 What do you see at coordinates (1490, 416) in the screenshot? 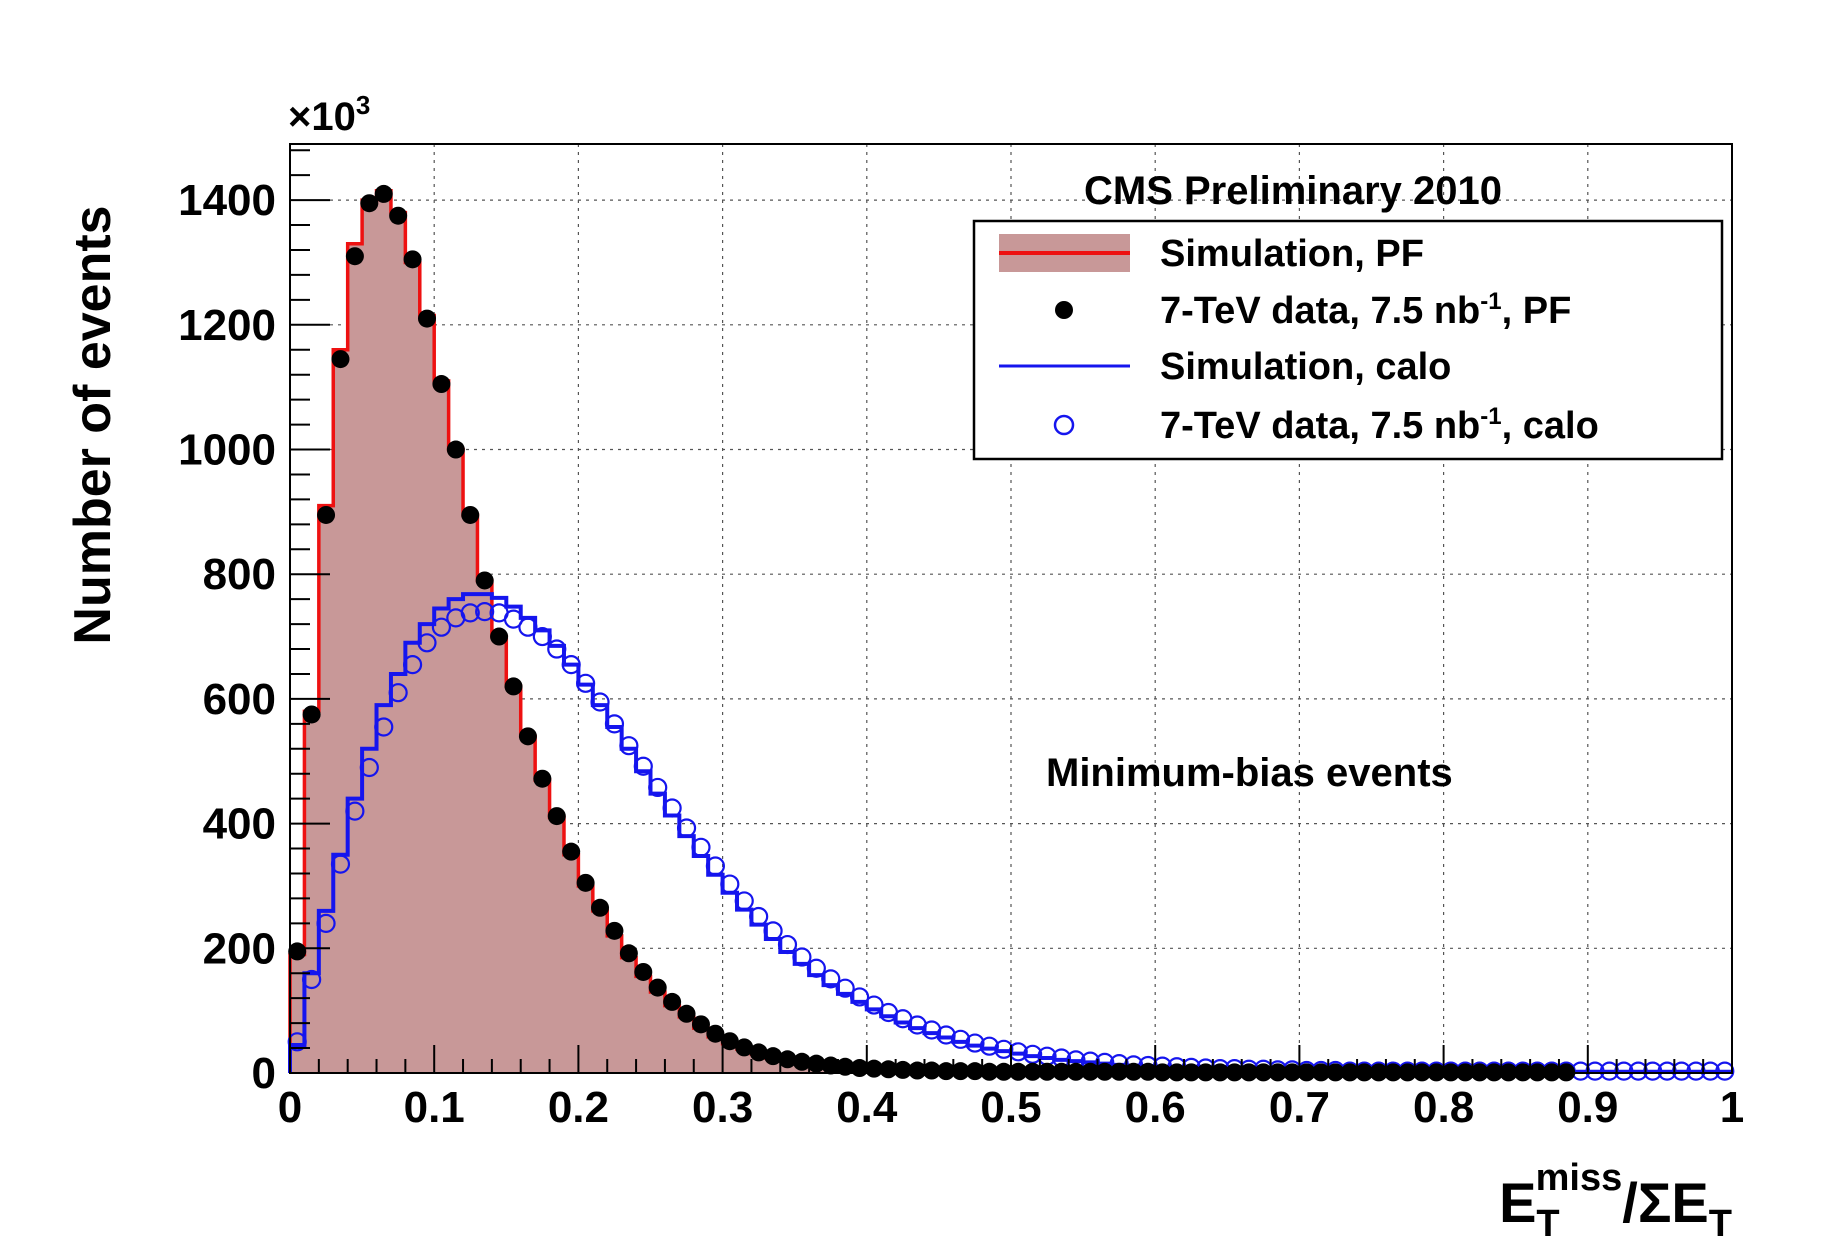
I see `legend-label-data-calo-sup: -1` at bounding box center [1490, 416].